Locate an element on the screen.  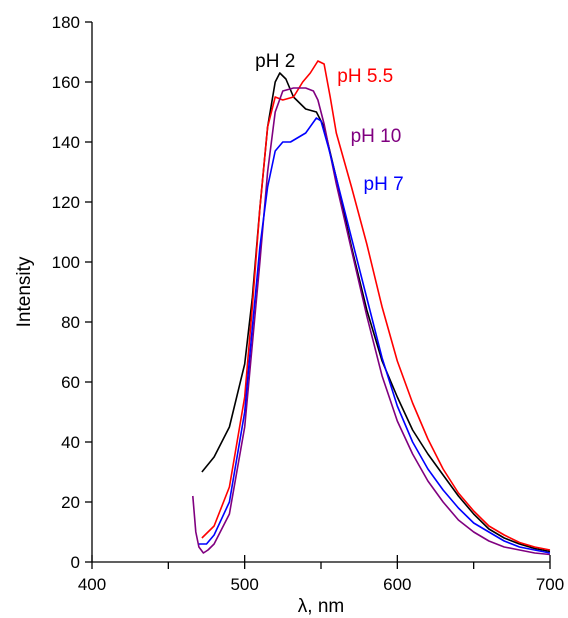
y-tick-label: 0 is located at coordinates (75, 562).